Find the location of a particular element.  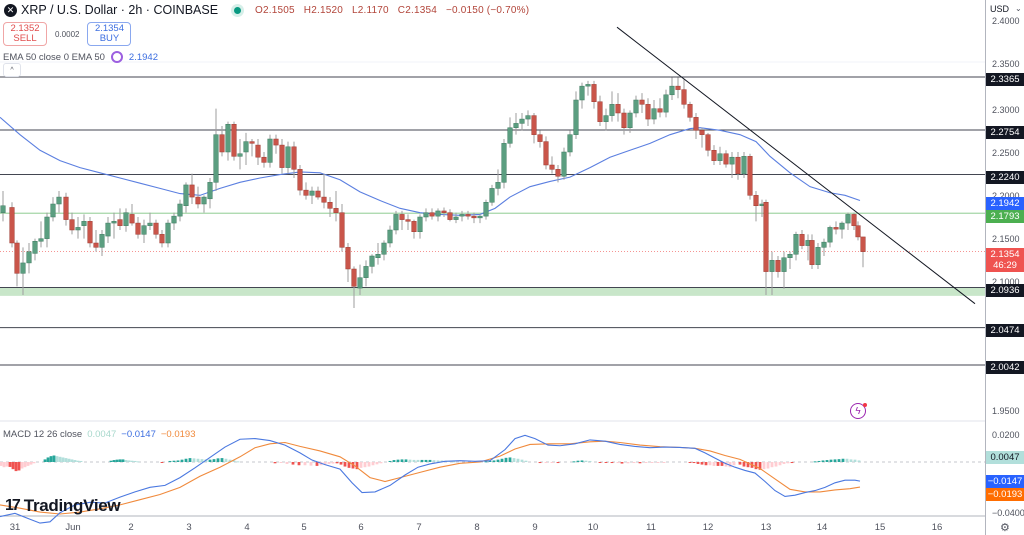

currency-label: USD is located at coordinates (1000, 9).